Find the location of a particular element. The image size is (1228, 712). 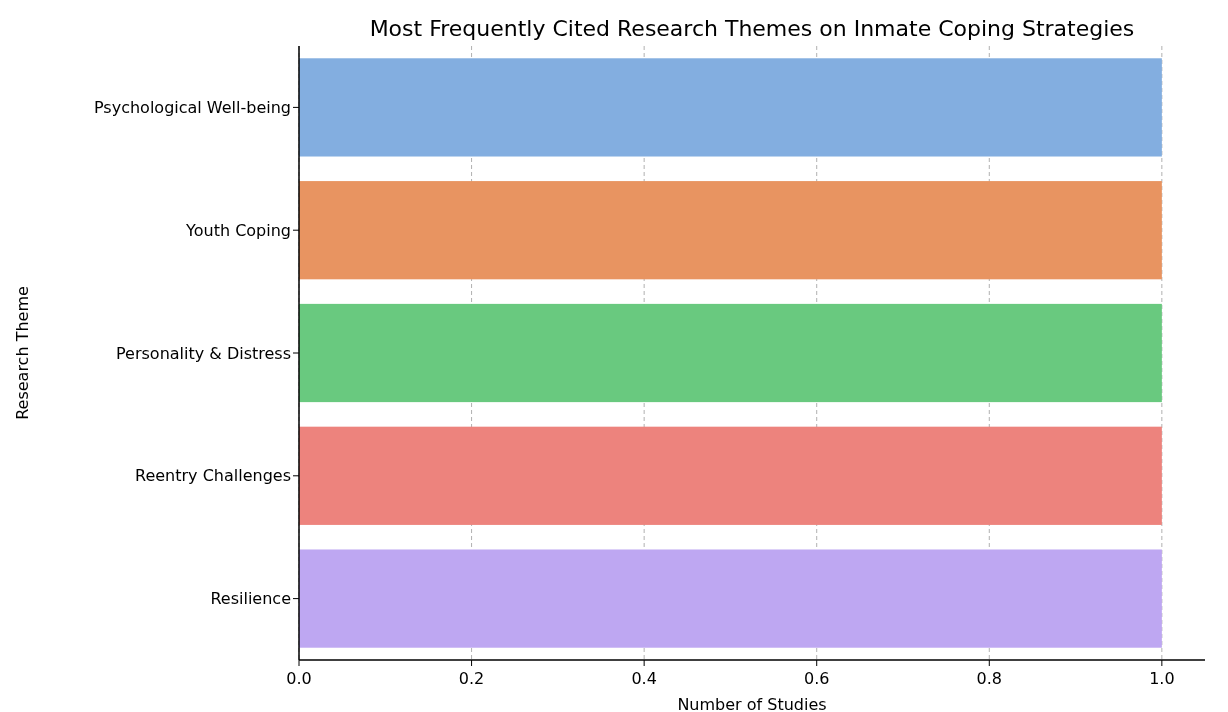

y-tick-label: Youth Coping is located at coordinates (238, 230).